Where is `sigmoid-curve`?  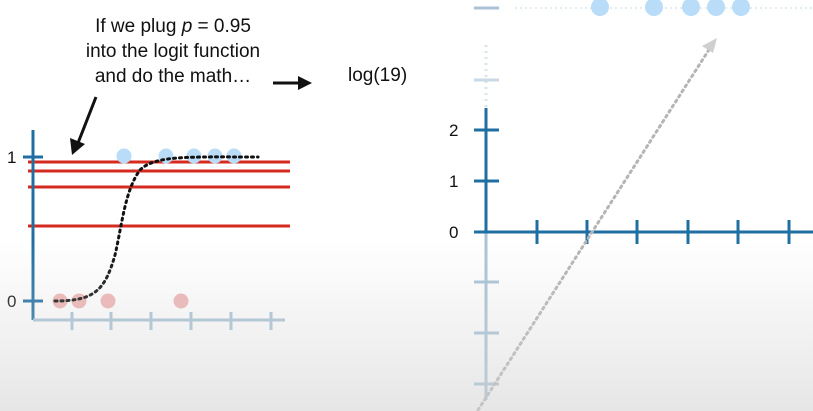 sigmoid-curve is located at coordinates (156, 229).